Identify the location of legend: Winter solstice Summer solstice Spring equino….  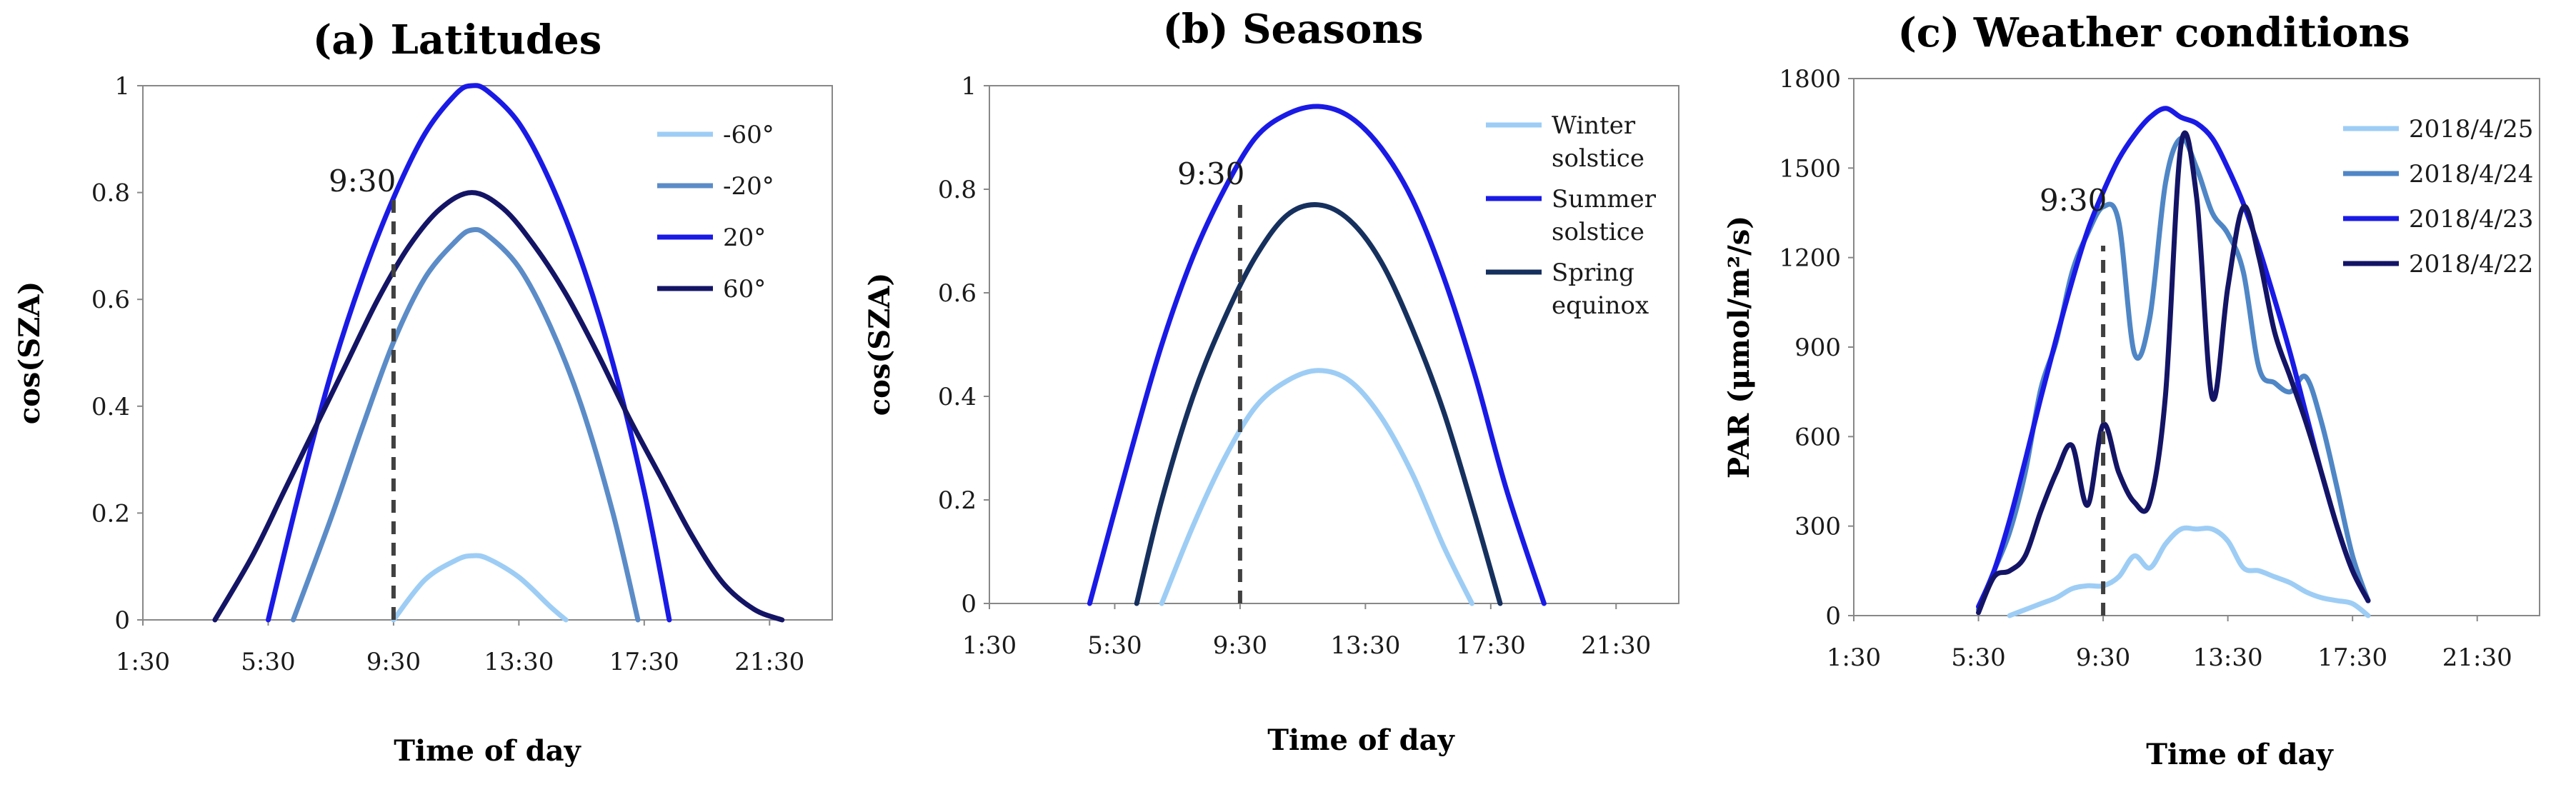
(1571, 215).